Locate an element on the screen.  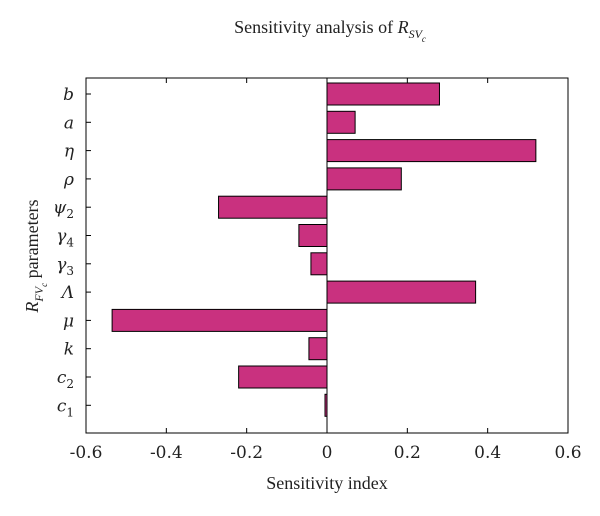
y-tick-label-2: k is located at coordinates (69, 350).